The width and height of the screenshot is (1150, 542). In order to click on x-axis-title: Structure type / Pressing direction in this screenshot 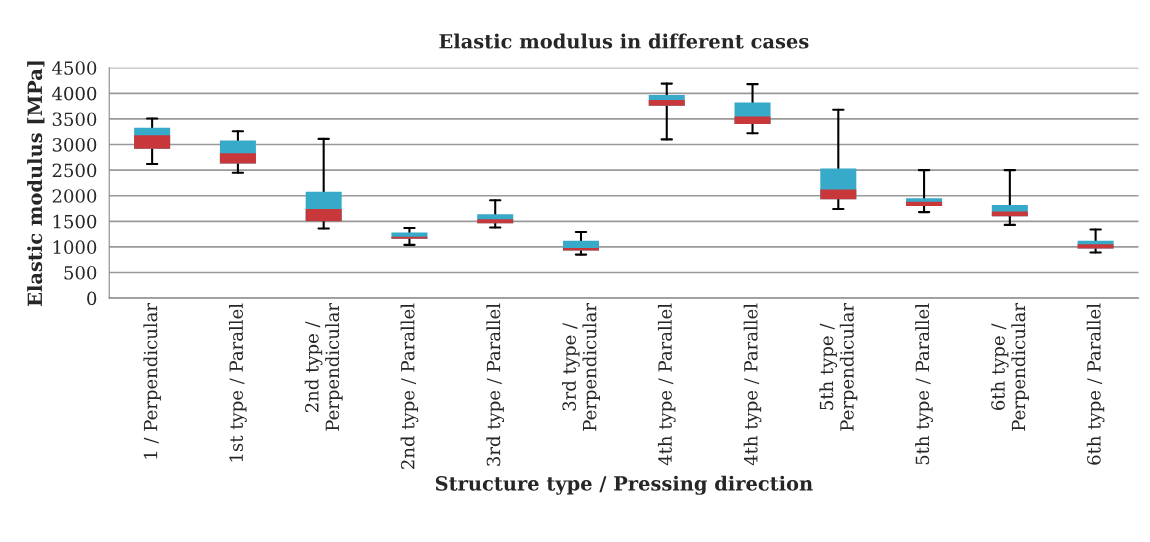, I will do `click(624, 485)`.